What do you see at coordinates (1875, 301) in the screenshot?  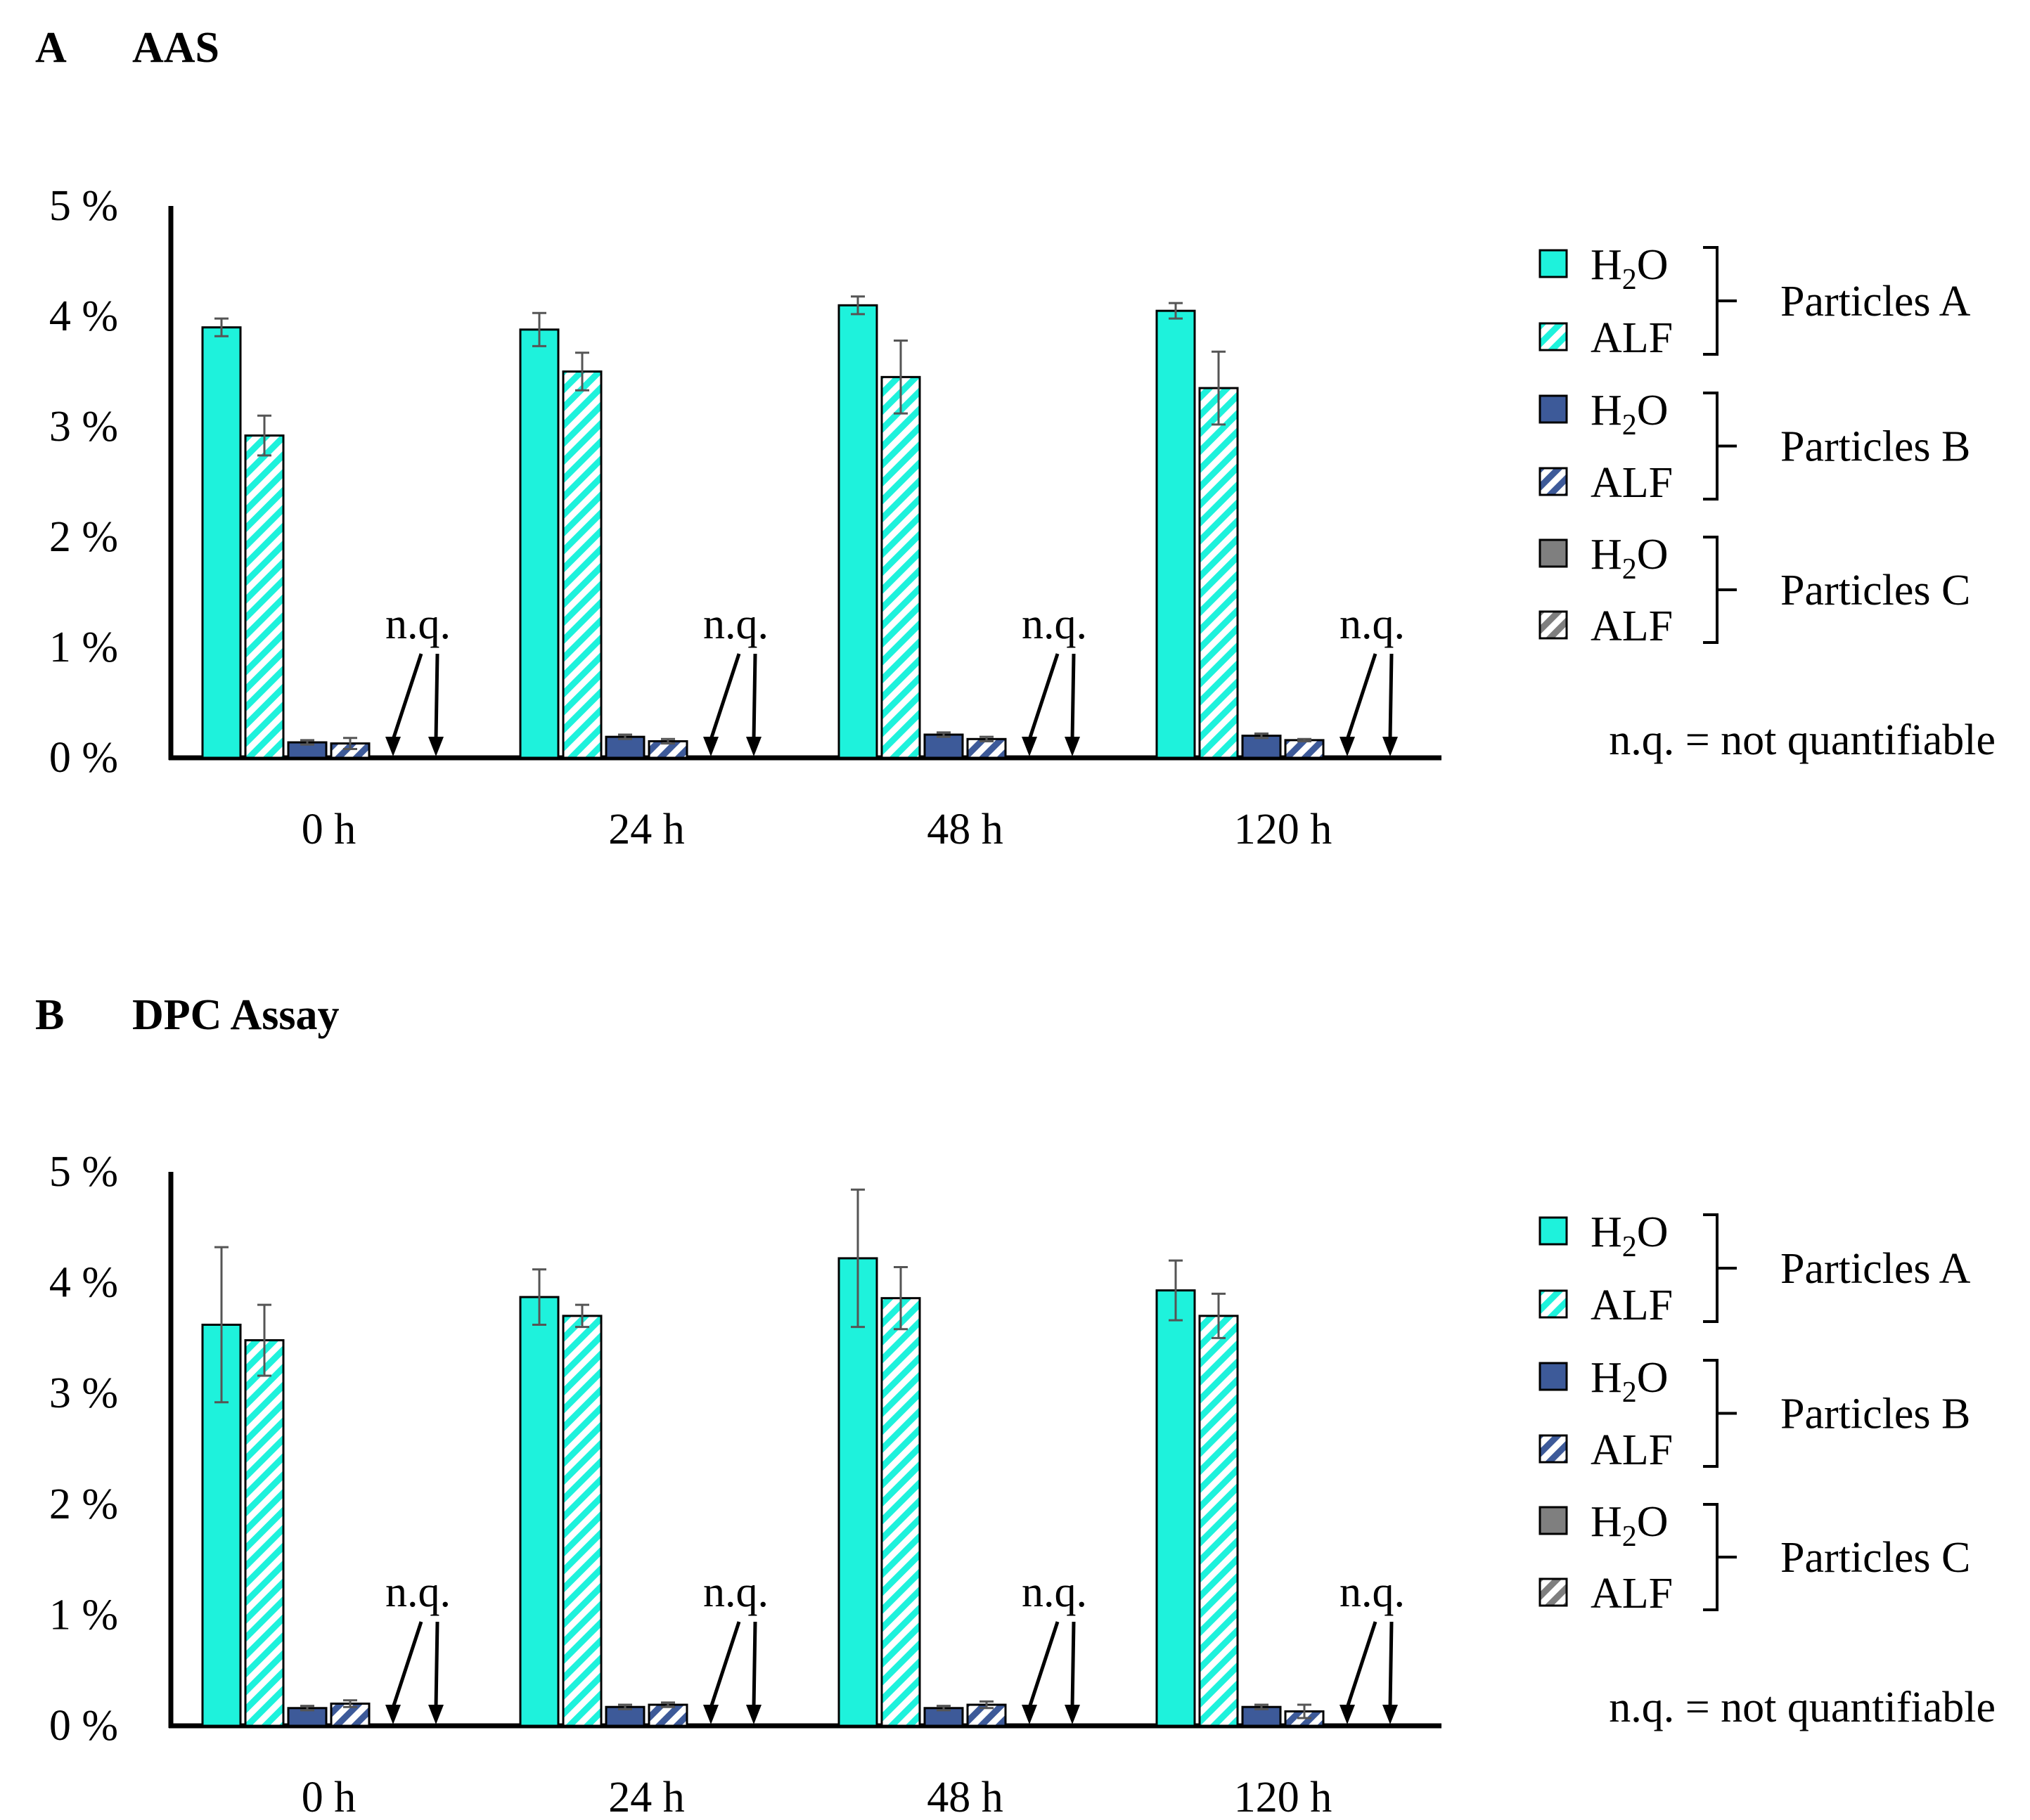 I see `legend-group-label: Particles A` at bounding box center [1875, 301].